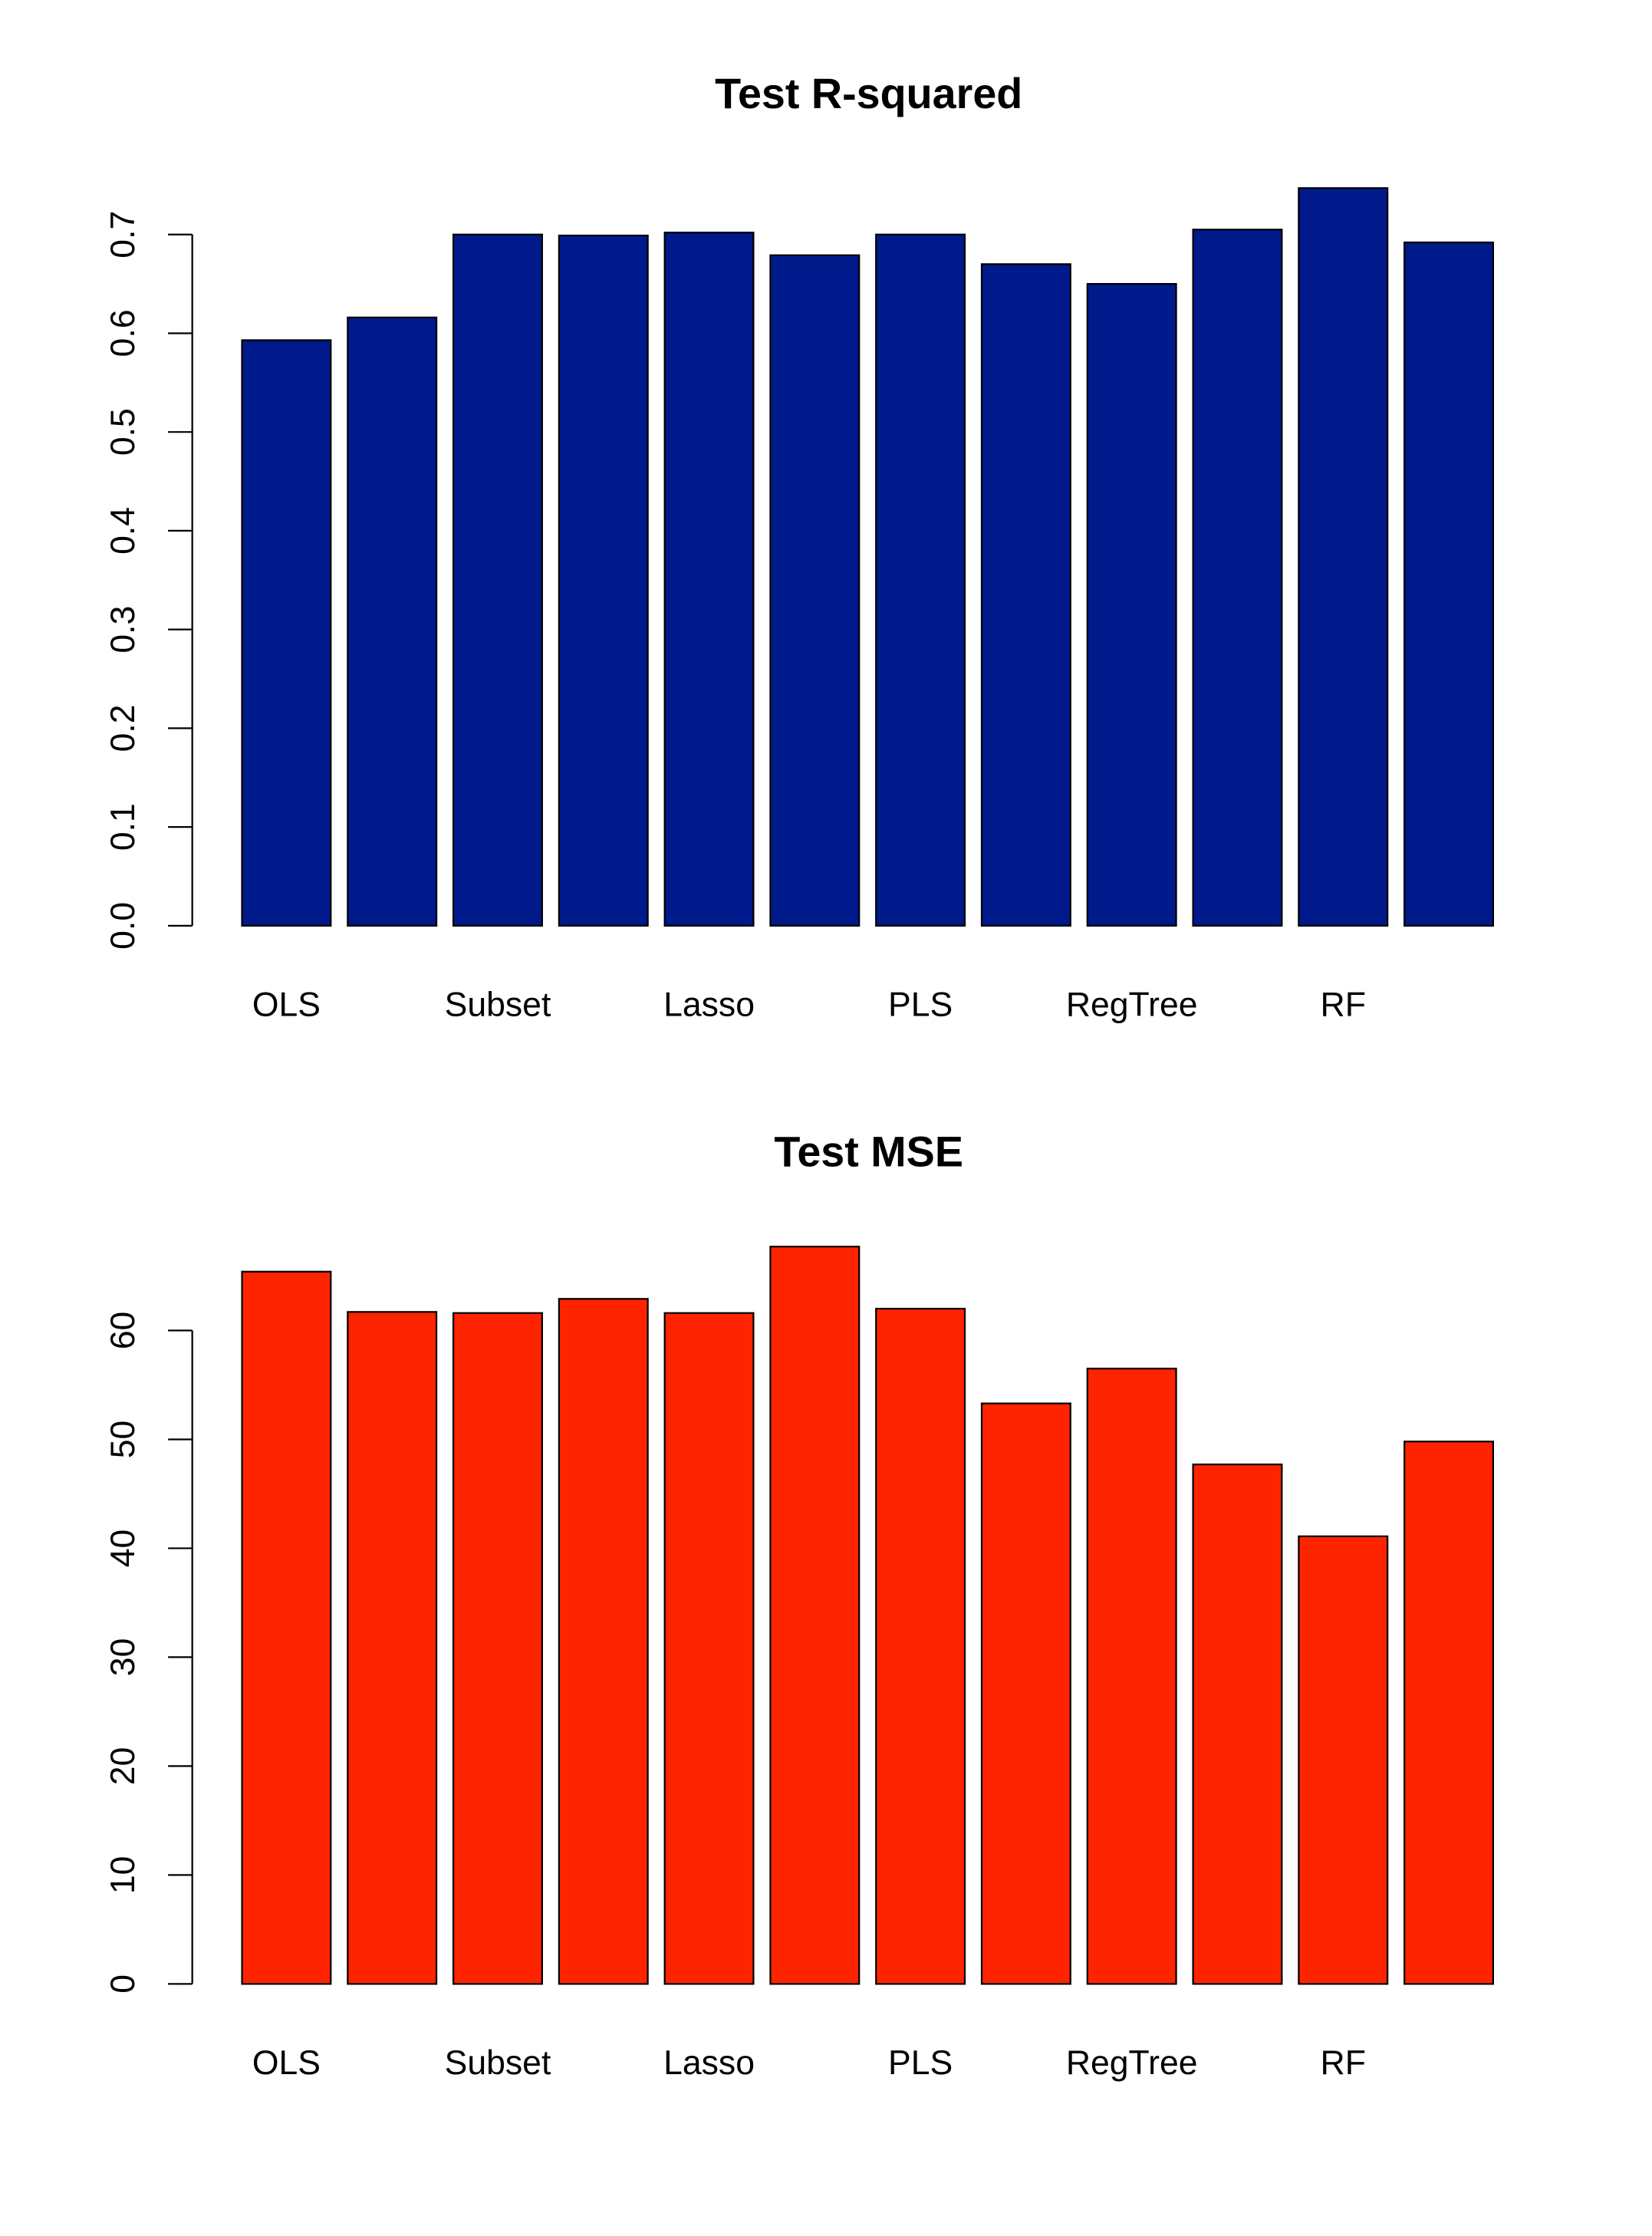 The width and height of the screenshot is (1652, 2236). What do you see at coordinates (123, 1549) in the screenshot?
I see `y-tick-label: 40` at bounding box center [123, 1549].